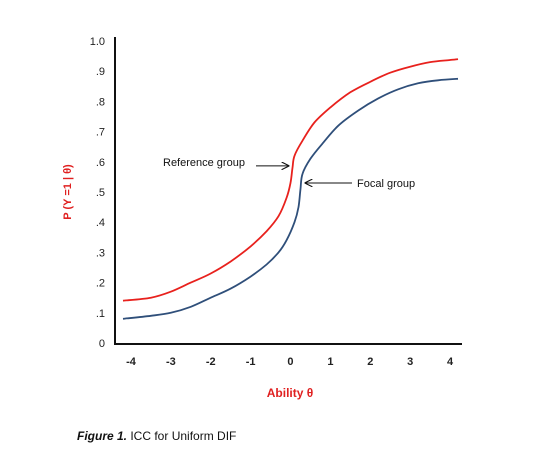  I want to click on y-axis-label: P (Y =1 | θ), so click(68, 192).